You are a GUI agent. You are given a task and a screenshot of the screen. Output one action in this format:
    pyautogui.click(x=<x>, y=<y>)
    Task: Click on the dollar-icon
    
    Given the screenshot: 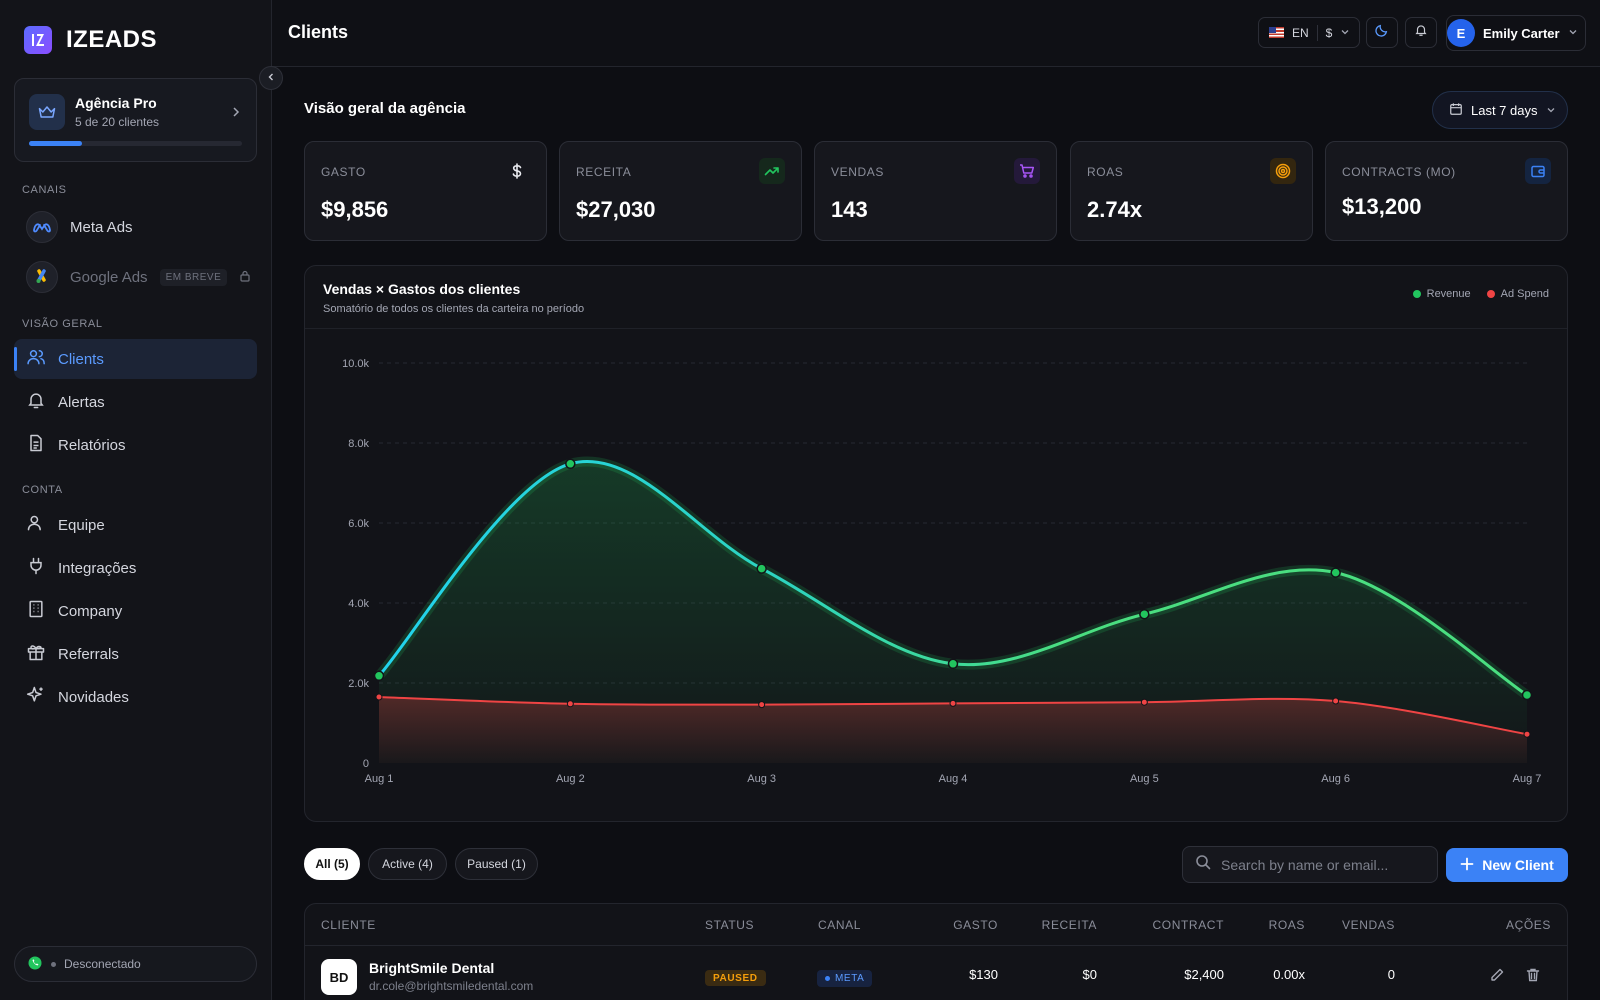 What is the action you would take?
    pyautogui.click(x=517, y=171)
    